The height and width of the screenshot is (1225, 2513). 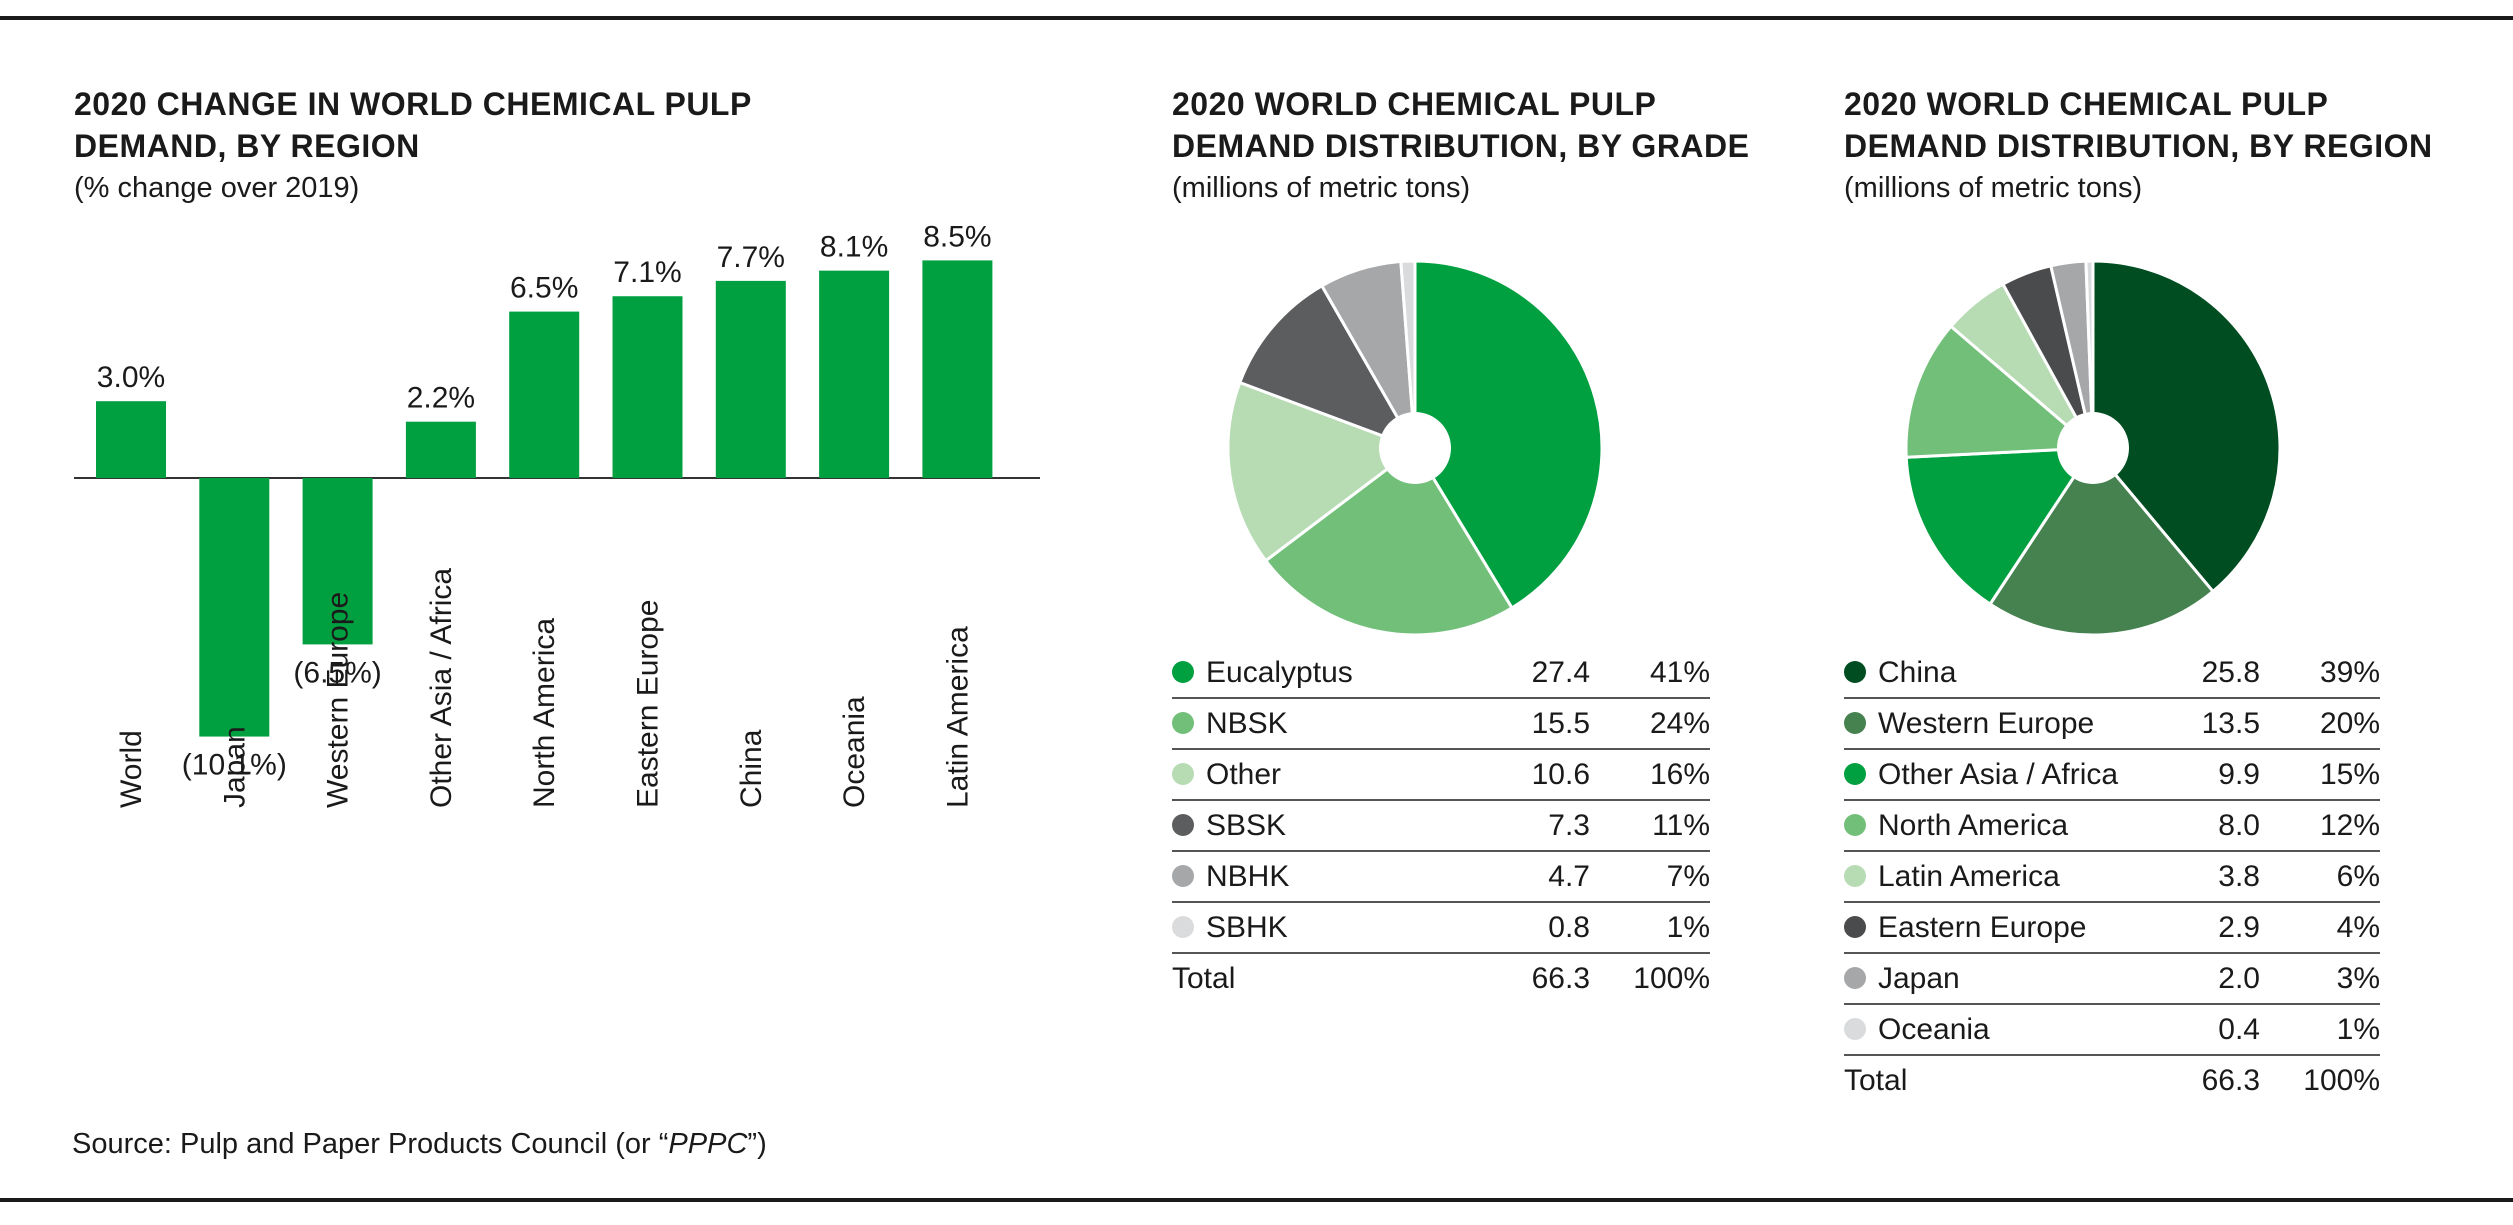 I want to click on bottom-rule, so click(x=1256, y=1200).